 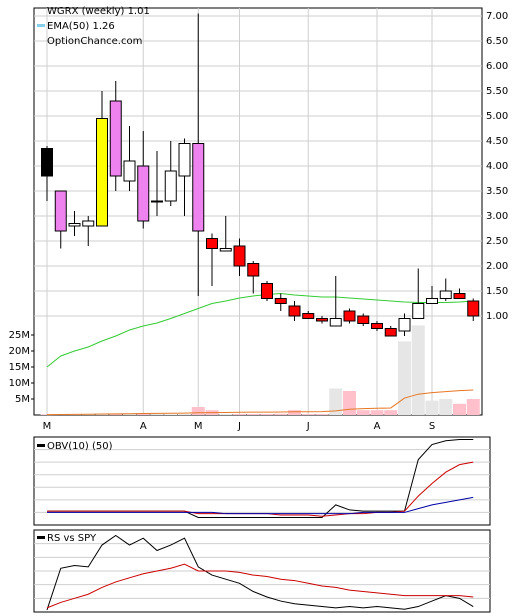 What do you see at coordinates (497, 216) in the screenshot?
I see `y-tick-label: 3.00` at bounding box center [497, 216].